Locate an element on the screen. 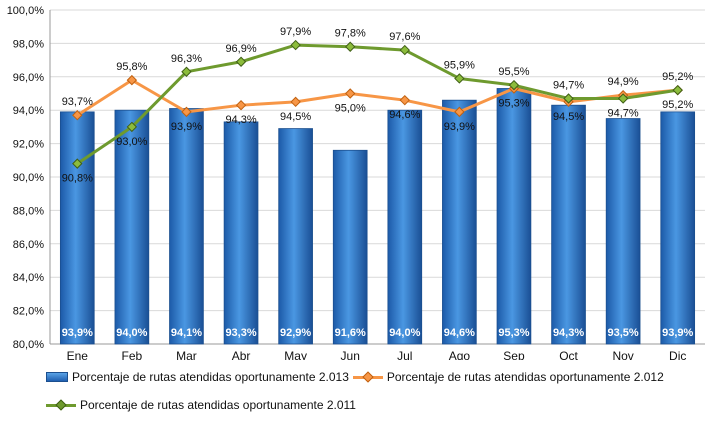 This screenshot has height=425, width=714. line-2012-data-label: 94,3% is located at coordinates (240, 120).